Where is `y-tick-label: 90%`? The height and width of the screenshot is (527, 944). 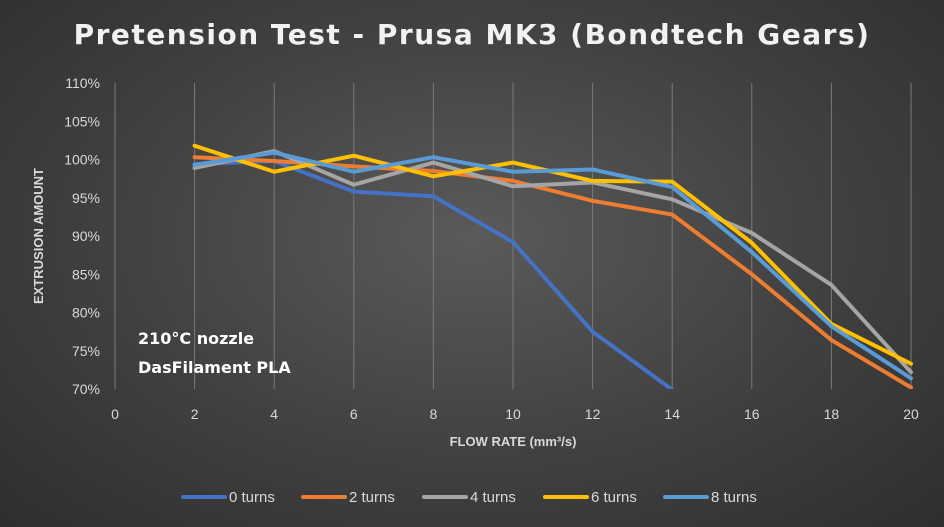 y-tick-label: 90% is located at coordinates (86, 236).